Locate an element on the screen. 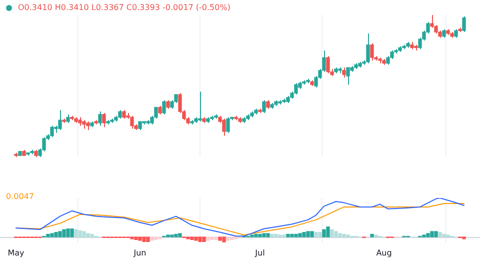 The width and height of the screenshot is (480, 270). chart-title: O0.3410 H0.3410 L0.3367 C0.3393 -0.0017 (-0.50%) is located at coordinates (124, 7).